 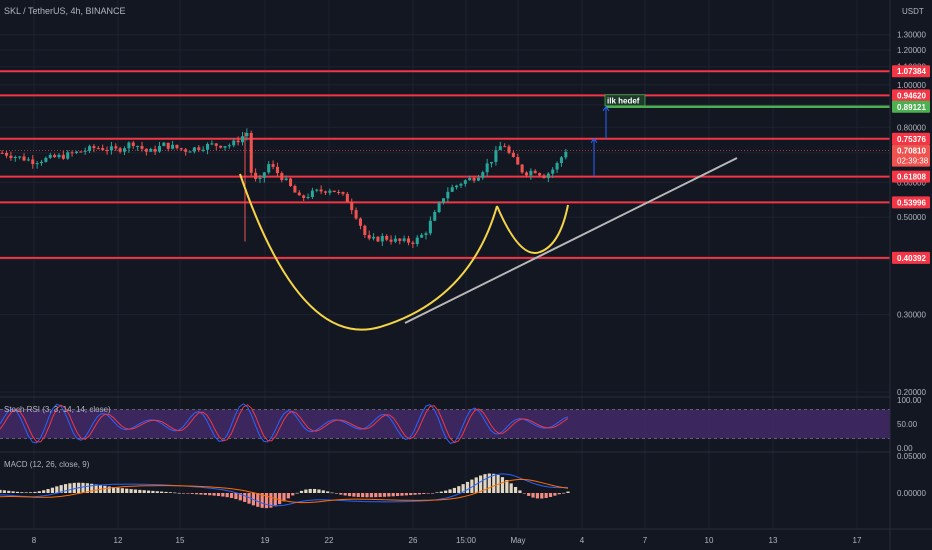 What do you see at coordinates (445, 424) in the screenshot?
I see `stoch-band-fill` at bounding box center [445, 424].